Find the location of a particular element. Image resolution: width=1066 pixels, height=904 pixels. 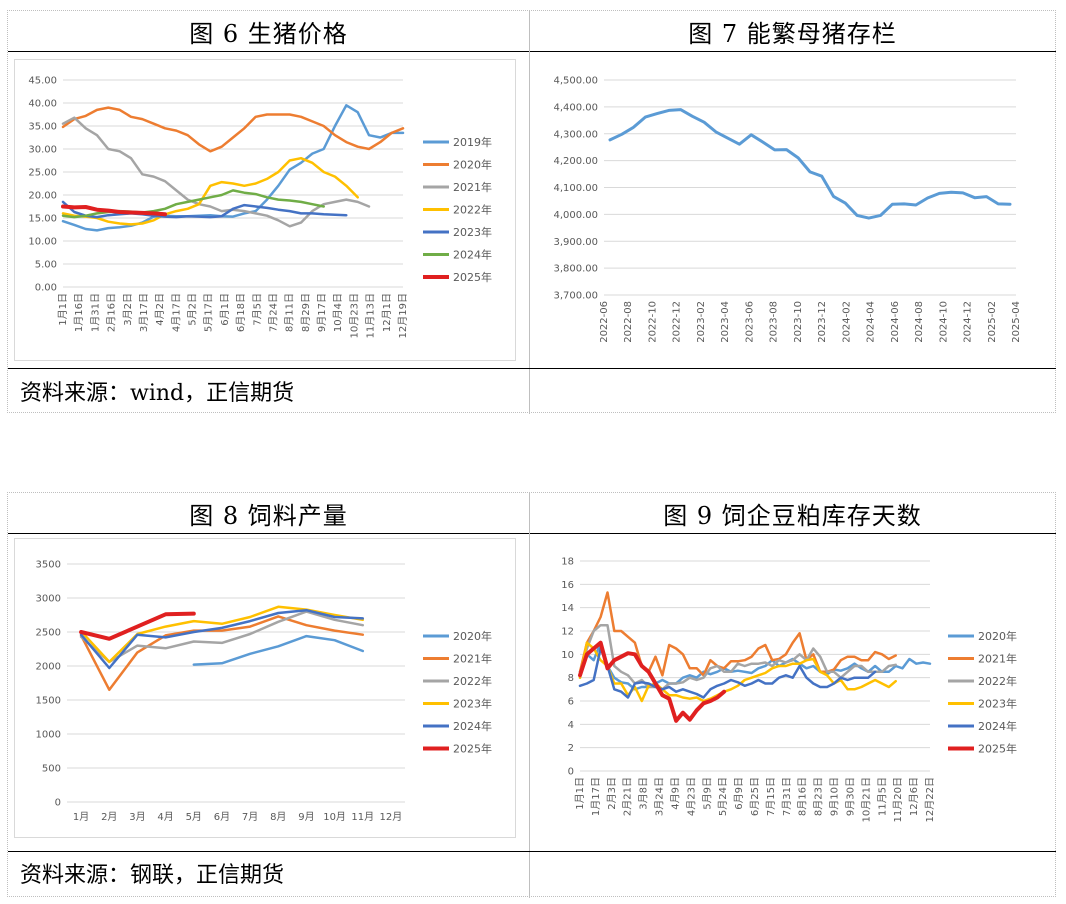

x-tick-label: 5月9日 is located at coordinates (707, 793).